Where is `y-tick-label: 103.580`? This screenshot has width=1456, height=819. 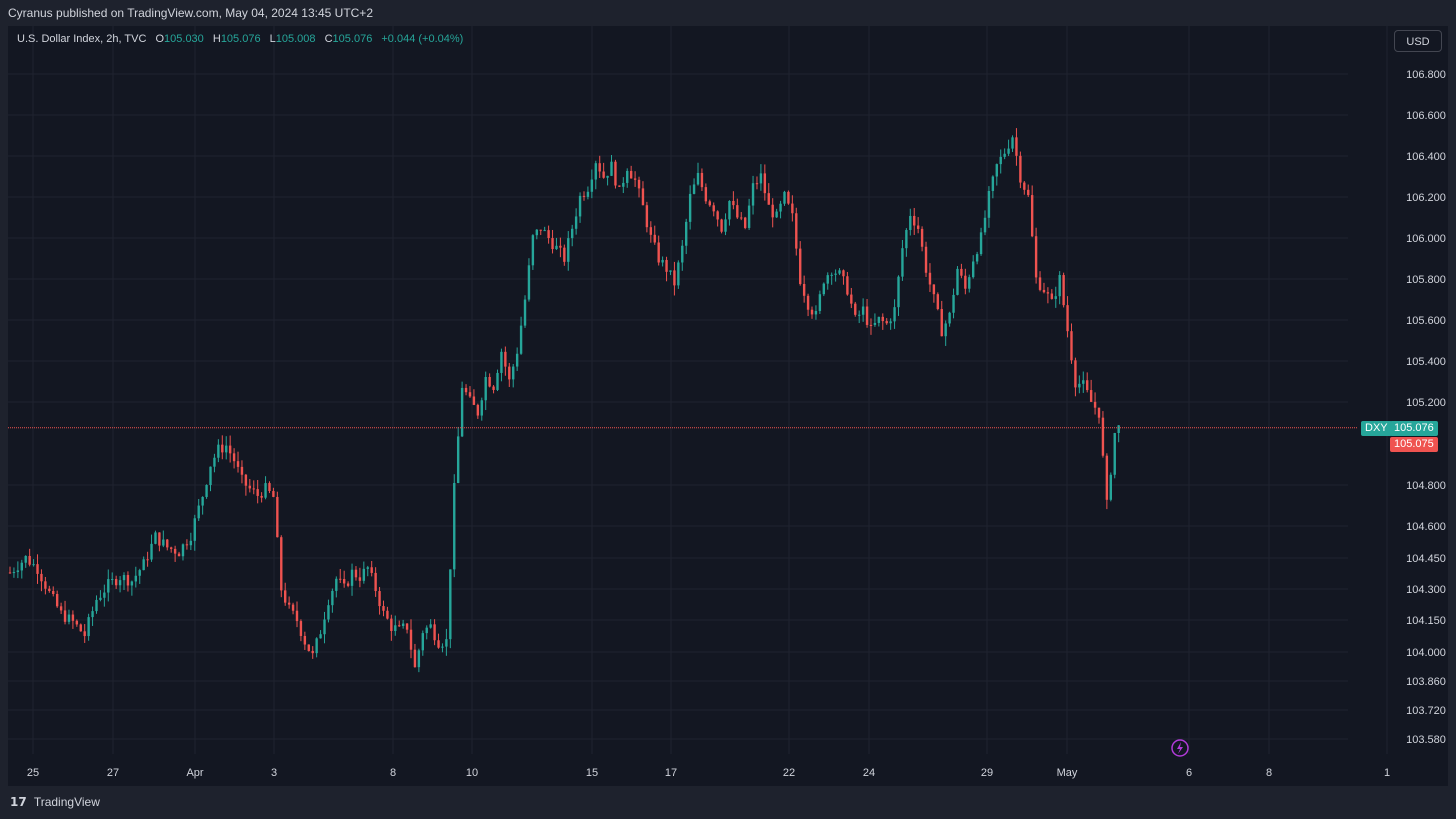 y-tick-label: 103.580 is located at coordinates (1426, 740).